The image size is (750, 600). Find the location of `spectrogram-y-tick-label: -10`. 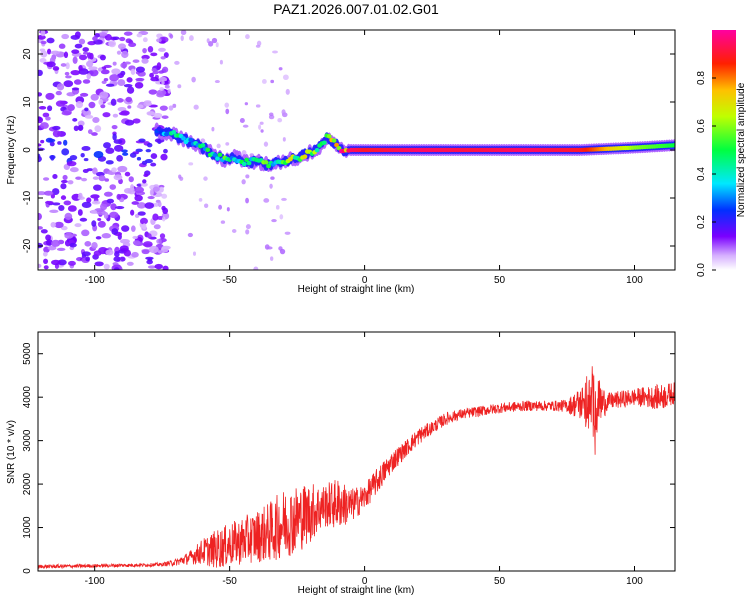

spectrogram-y-tick-label: -10 is located at coordinates (27, 197).